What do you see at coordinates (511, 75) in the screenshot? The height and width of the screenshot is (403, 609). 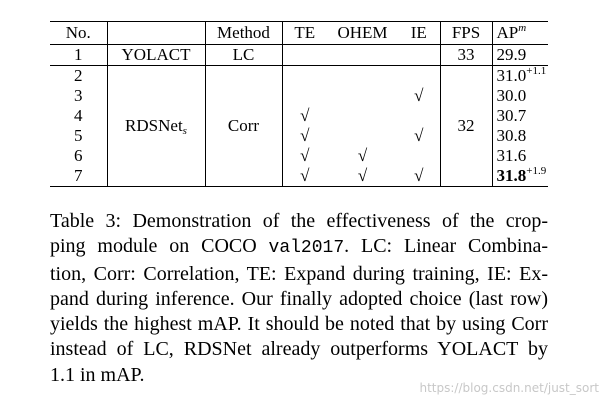 I see `ap-value: 31.0` at bounding box center [511, 75].